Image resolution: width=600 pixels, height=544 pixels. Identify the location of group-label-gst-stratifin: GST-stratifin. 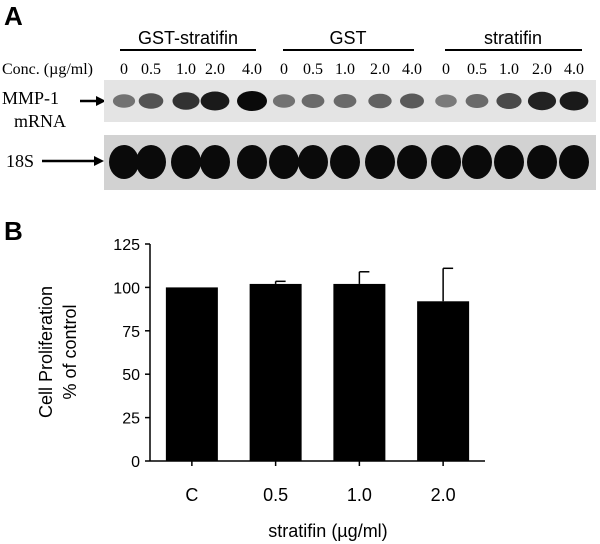
(188, 38).